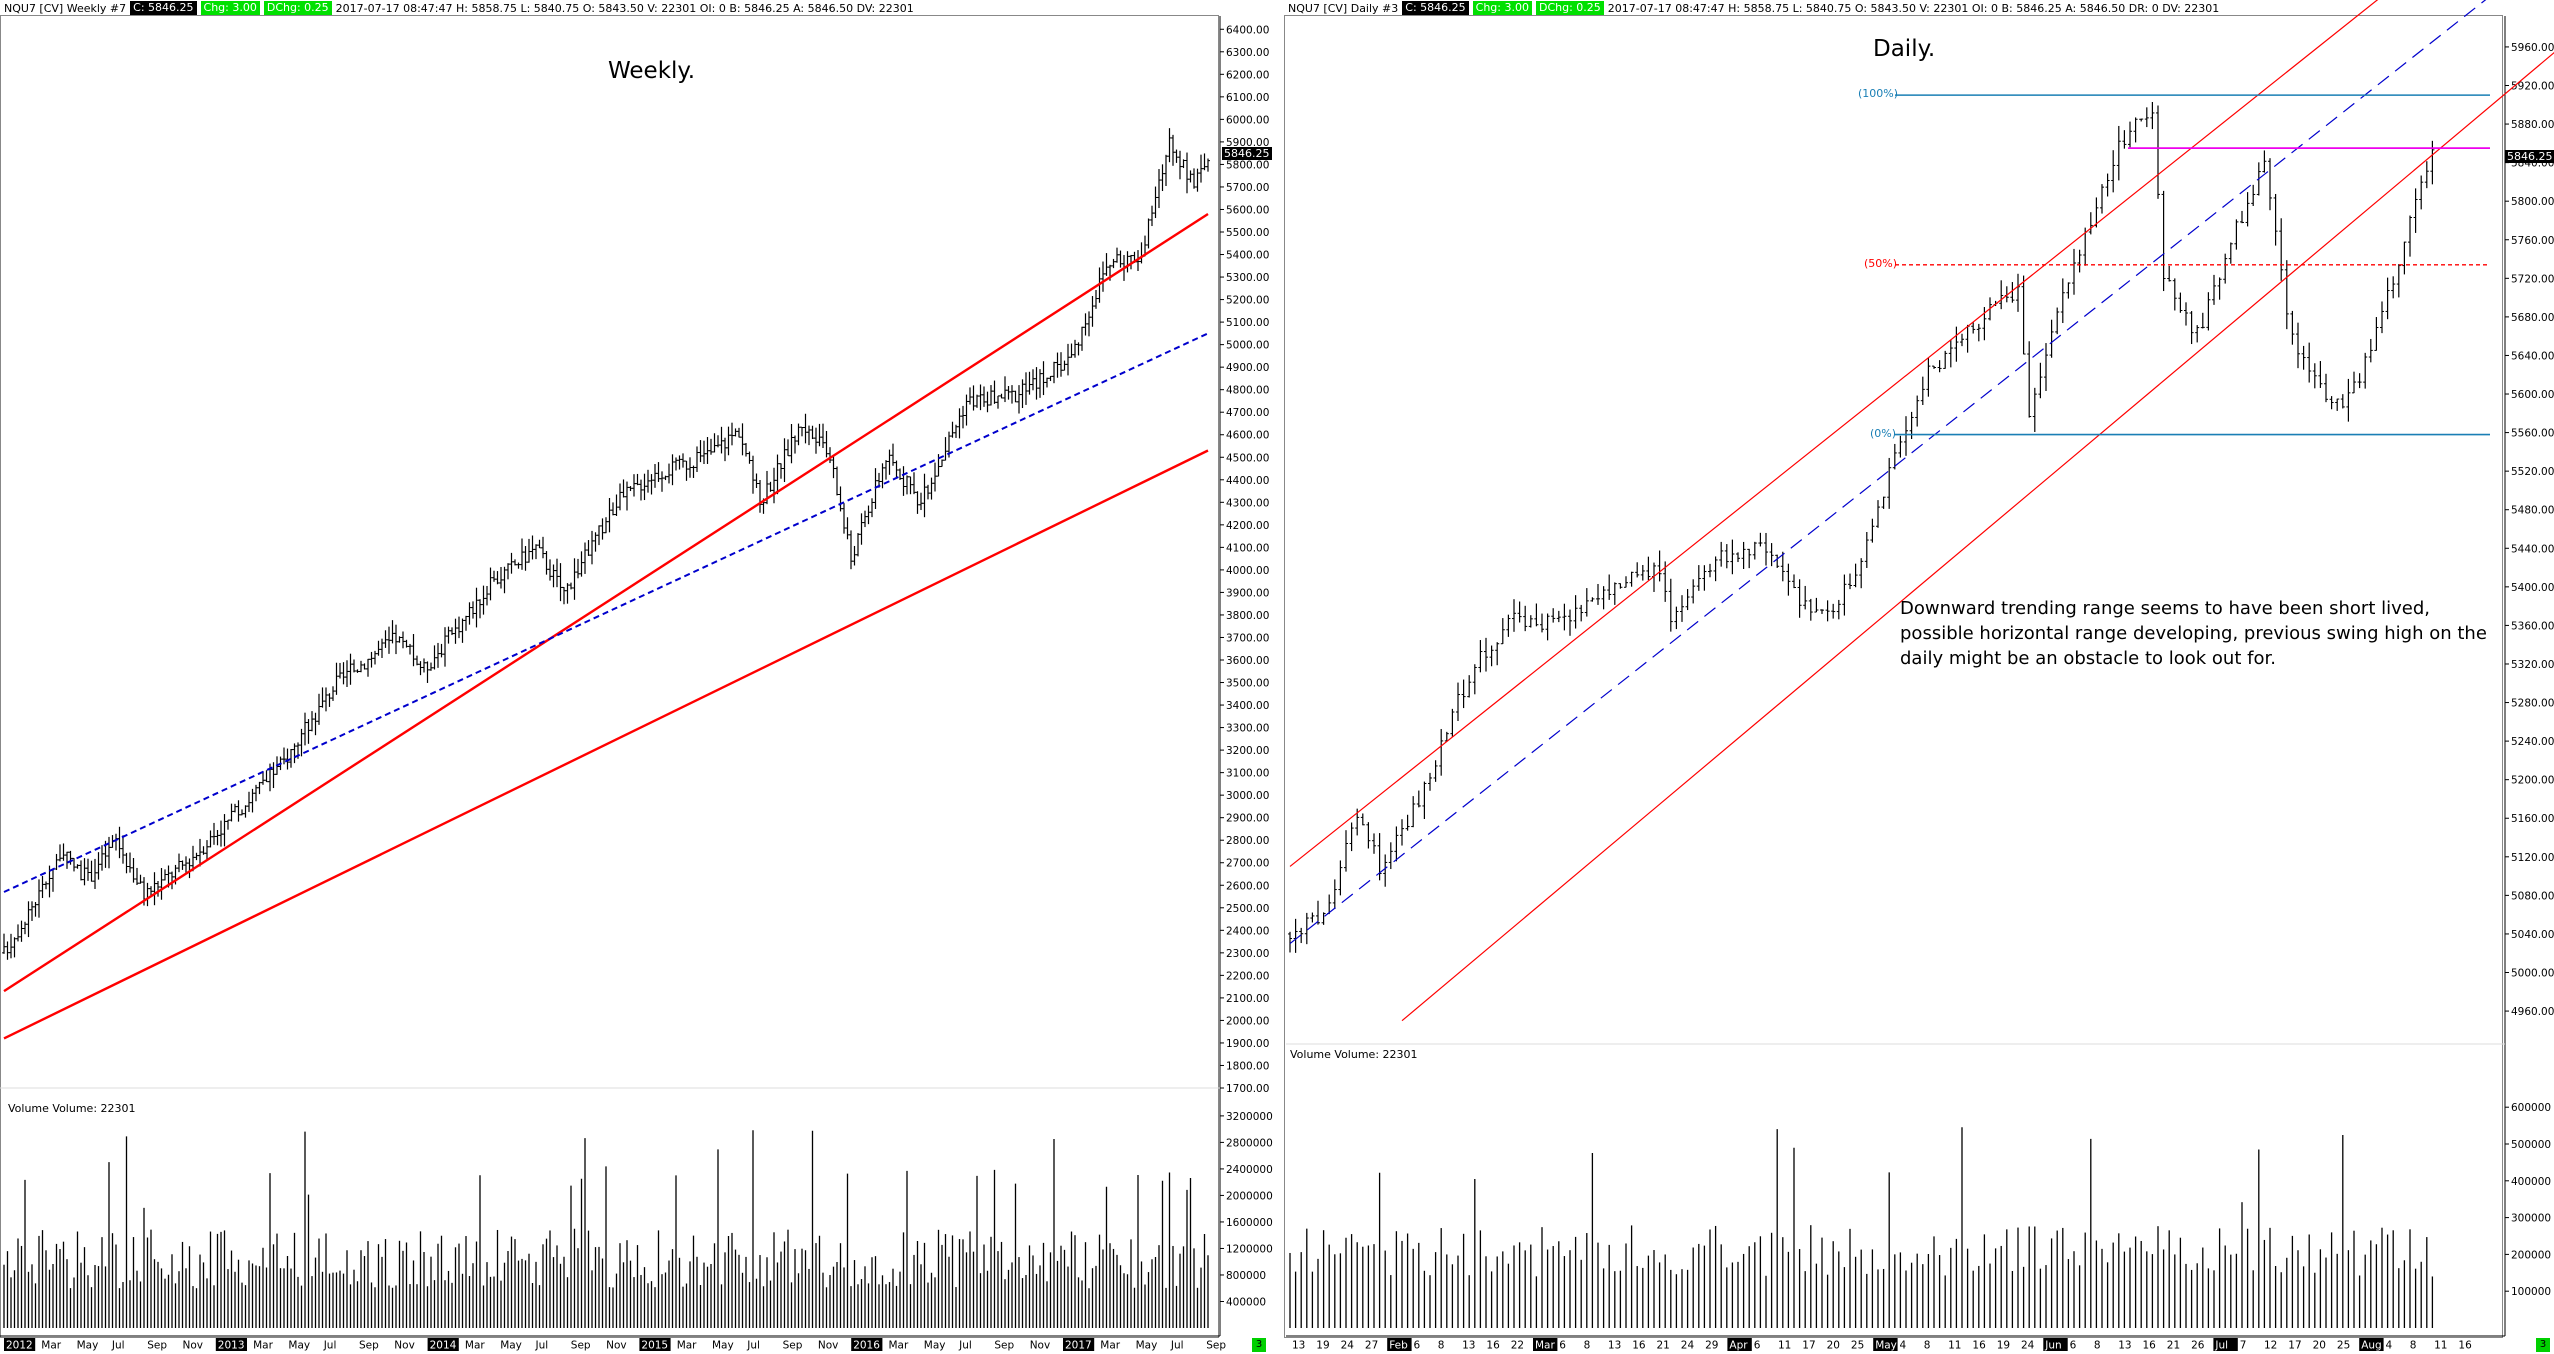 This screenshot has width=2554, height=1354. Describe the element at coordinates (1247, 436) in the screenshot. I see `weekly-y-tick-label: 4600.00` at that location.